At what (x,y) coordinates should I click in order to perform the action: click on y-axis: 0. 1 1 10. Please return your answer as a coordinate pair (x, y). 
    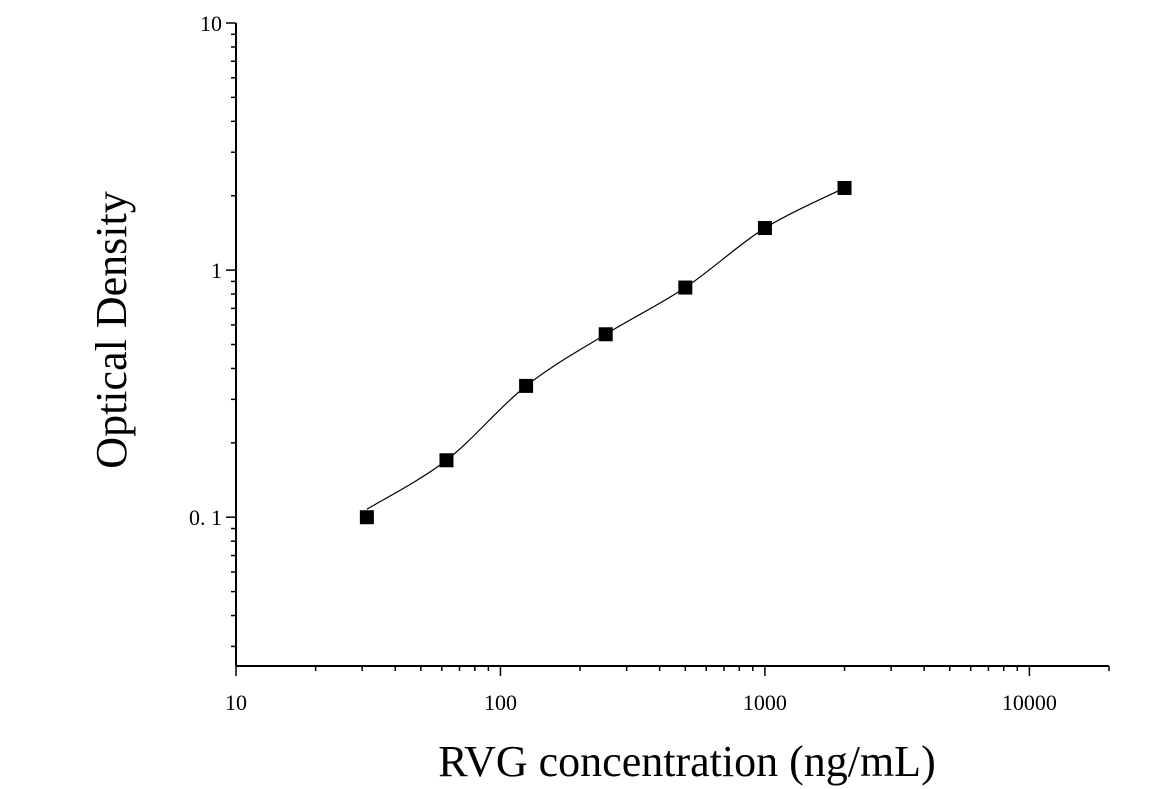
    Looking at the image, I should click on (213, 338).